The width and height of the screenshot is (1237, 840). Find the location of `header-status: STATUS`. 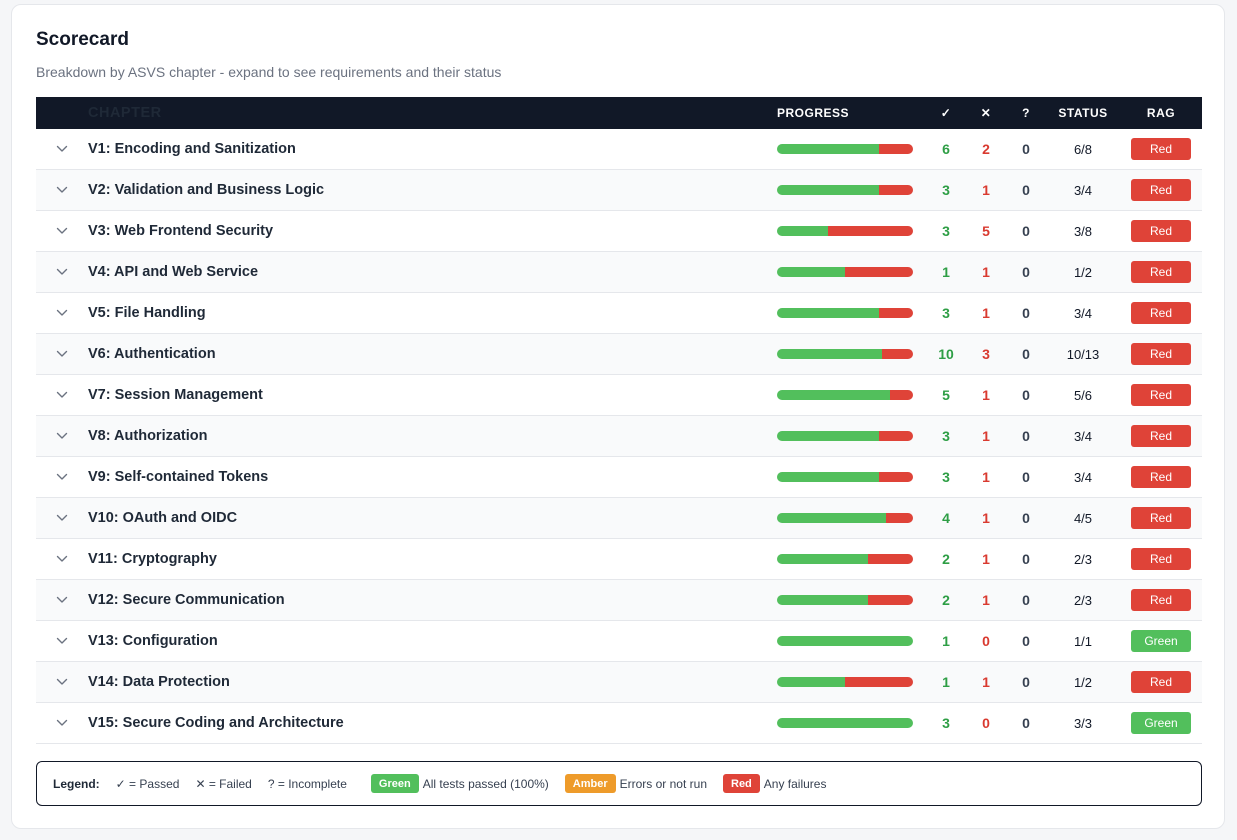

header-status: STATUS is located at coordinates (1083, 113).